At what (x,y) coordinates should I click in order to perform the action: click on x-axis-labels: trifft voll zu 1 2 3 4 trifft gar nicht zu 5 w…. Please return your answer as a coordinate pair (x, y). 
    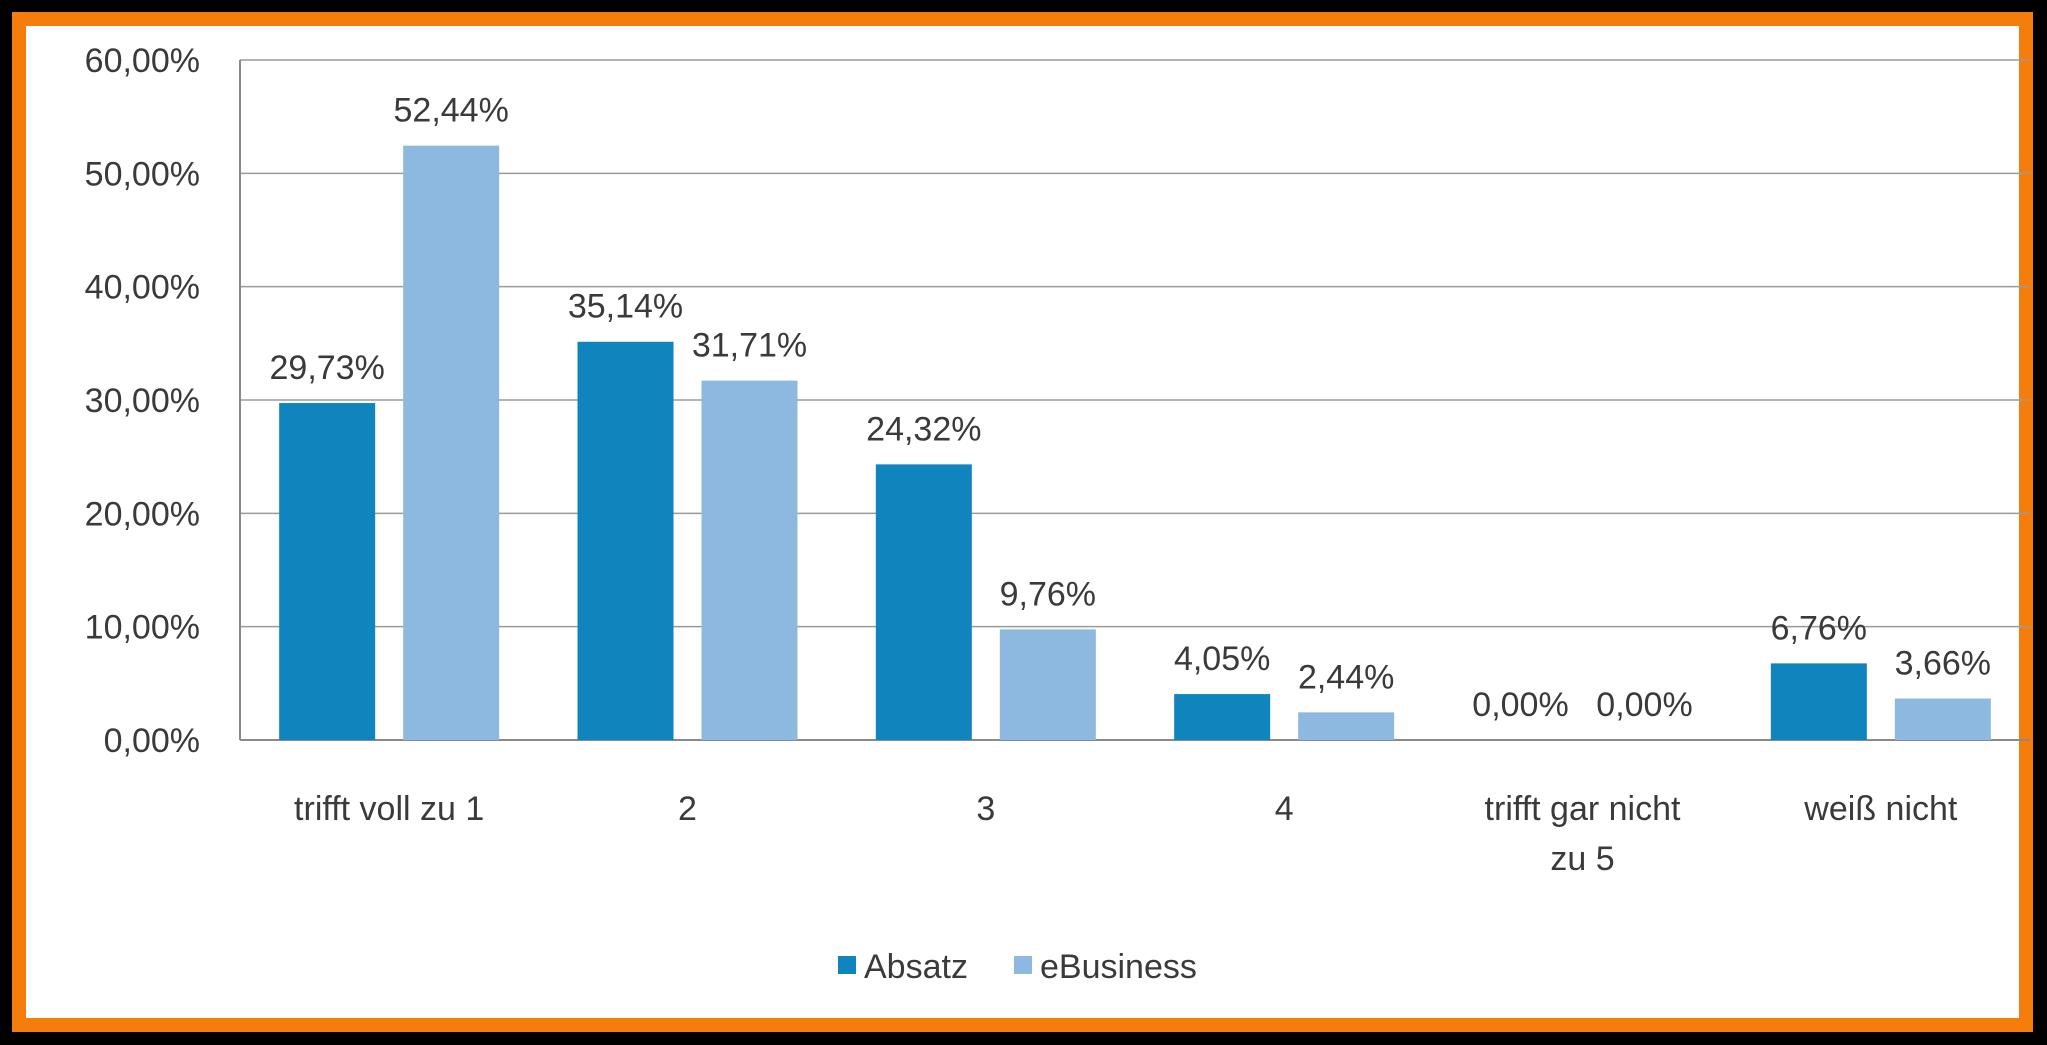
    Looking at the image, I should click on (1126, 834).